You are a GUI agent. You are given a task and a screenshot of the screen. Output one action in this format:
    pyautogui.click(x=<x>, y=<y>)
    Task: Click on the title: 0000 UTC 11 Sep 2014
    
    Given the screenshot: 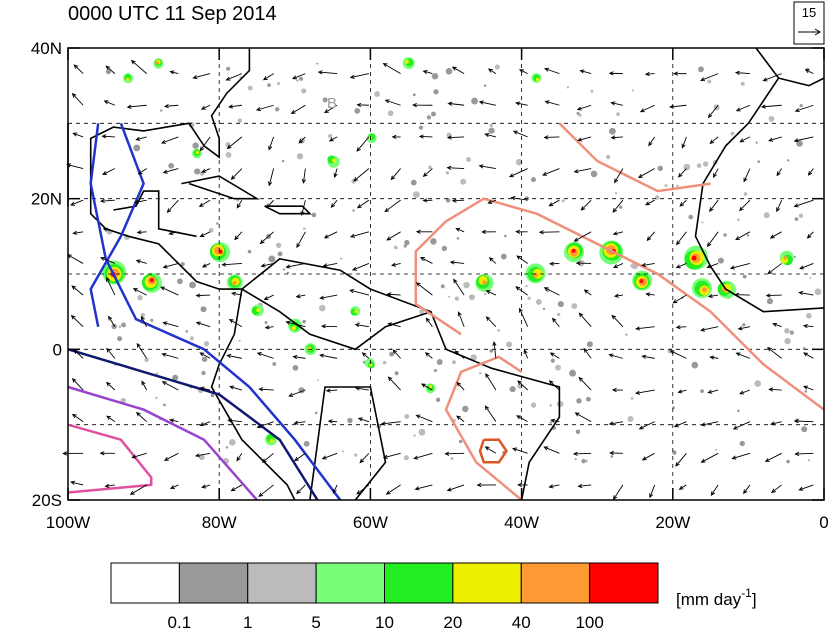 What is the action you would take?
    pyautogui.click(x=172, y=14)
    